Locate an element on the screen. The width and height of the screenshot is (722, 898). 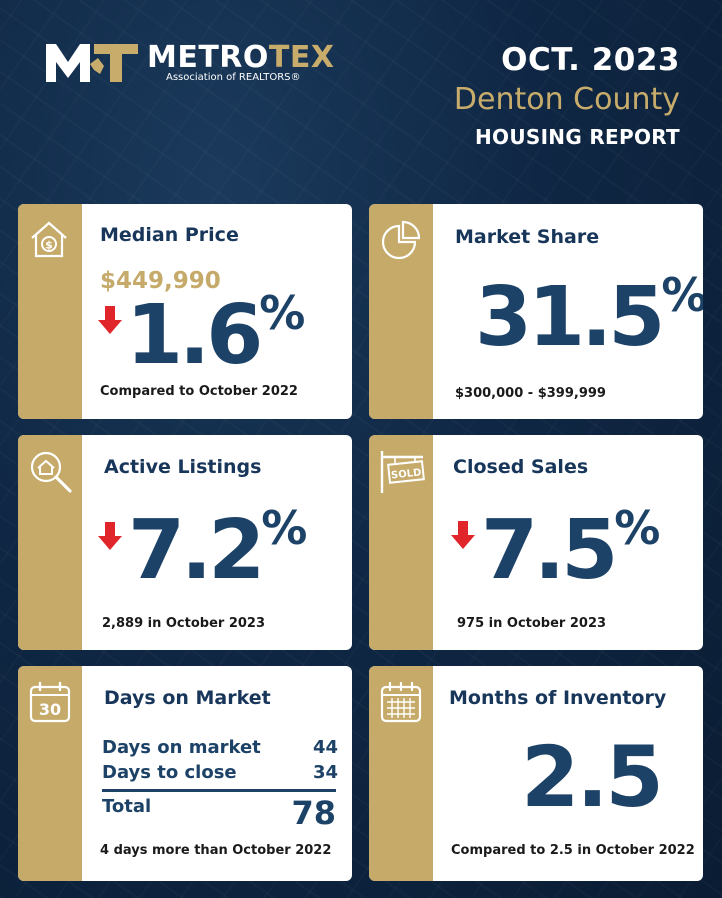
days-on-market-value: 44 is located at coordinates (325, 747).